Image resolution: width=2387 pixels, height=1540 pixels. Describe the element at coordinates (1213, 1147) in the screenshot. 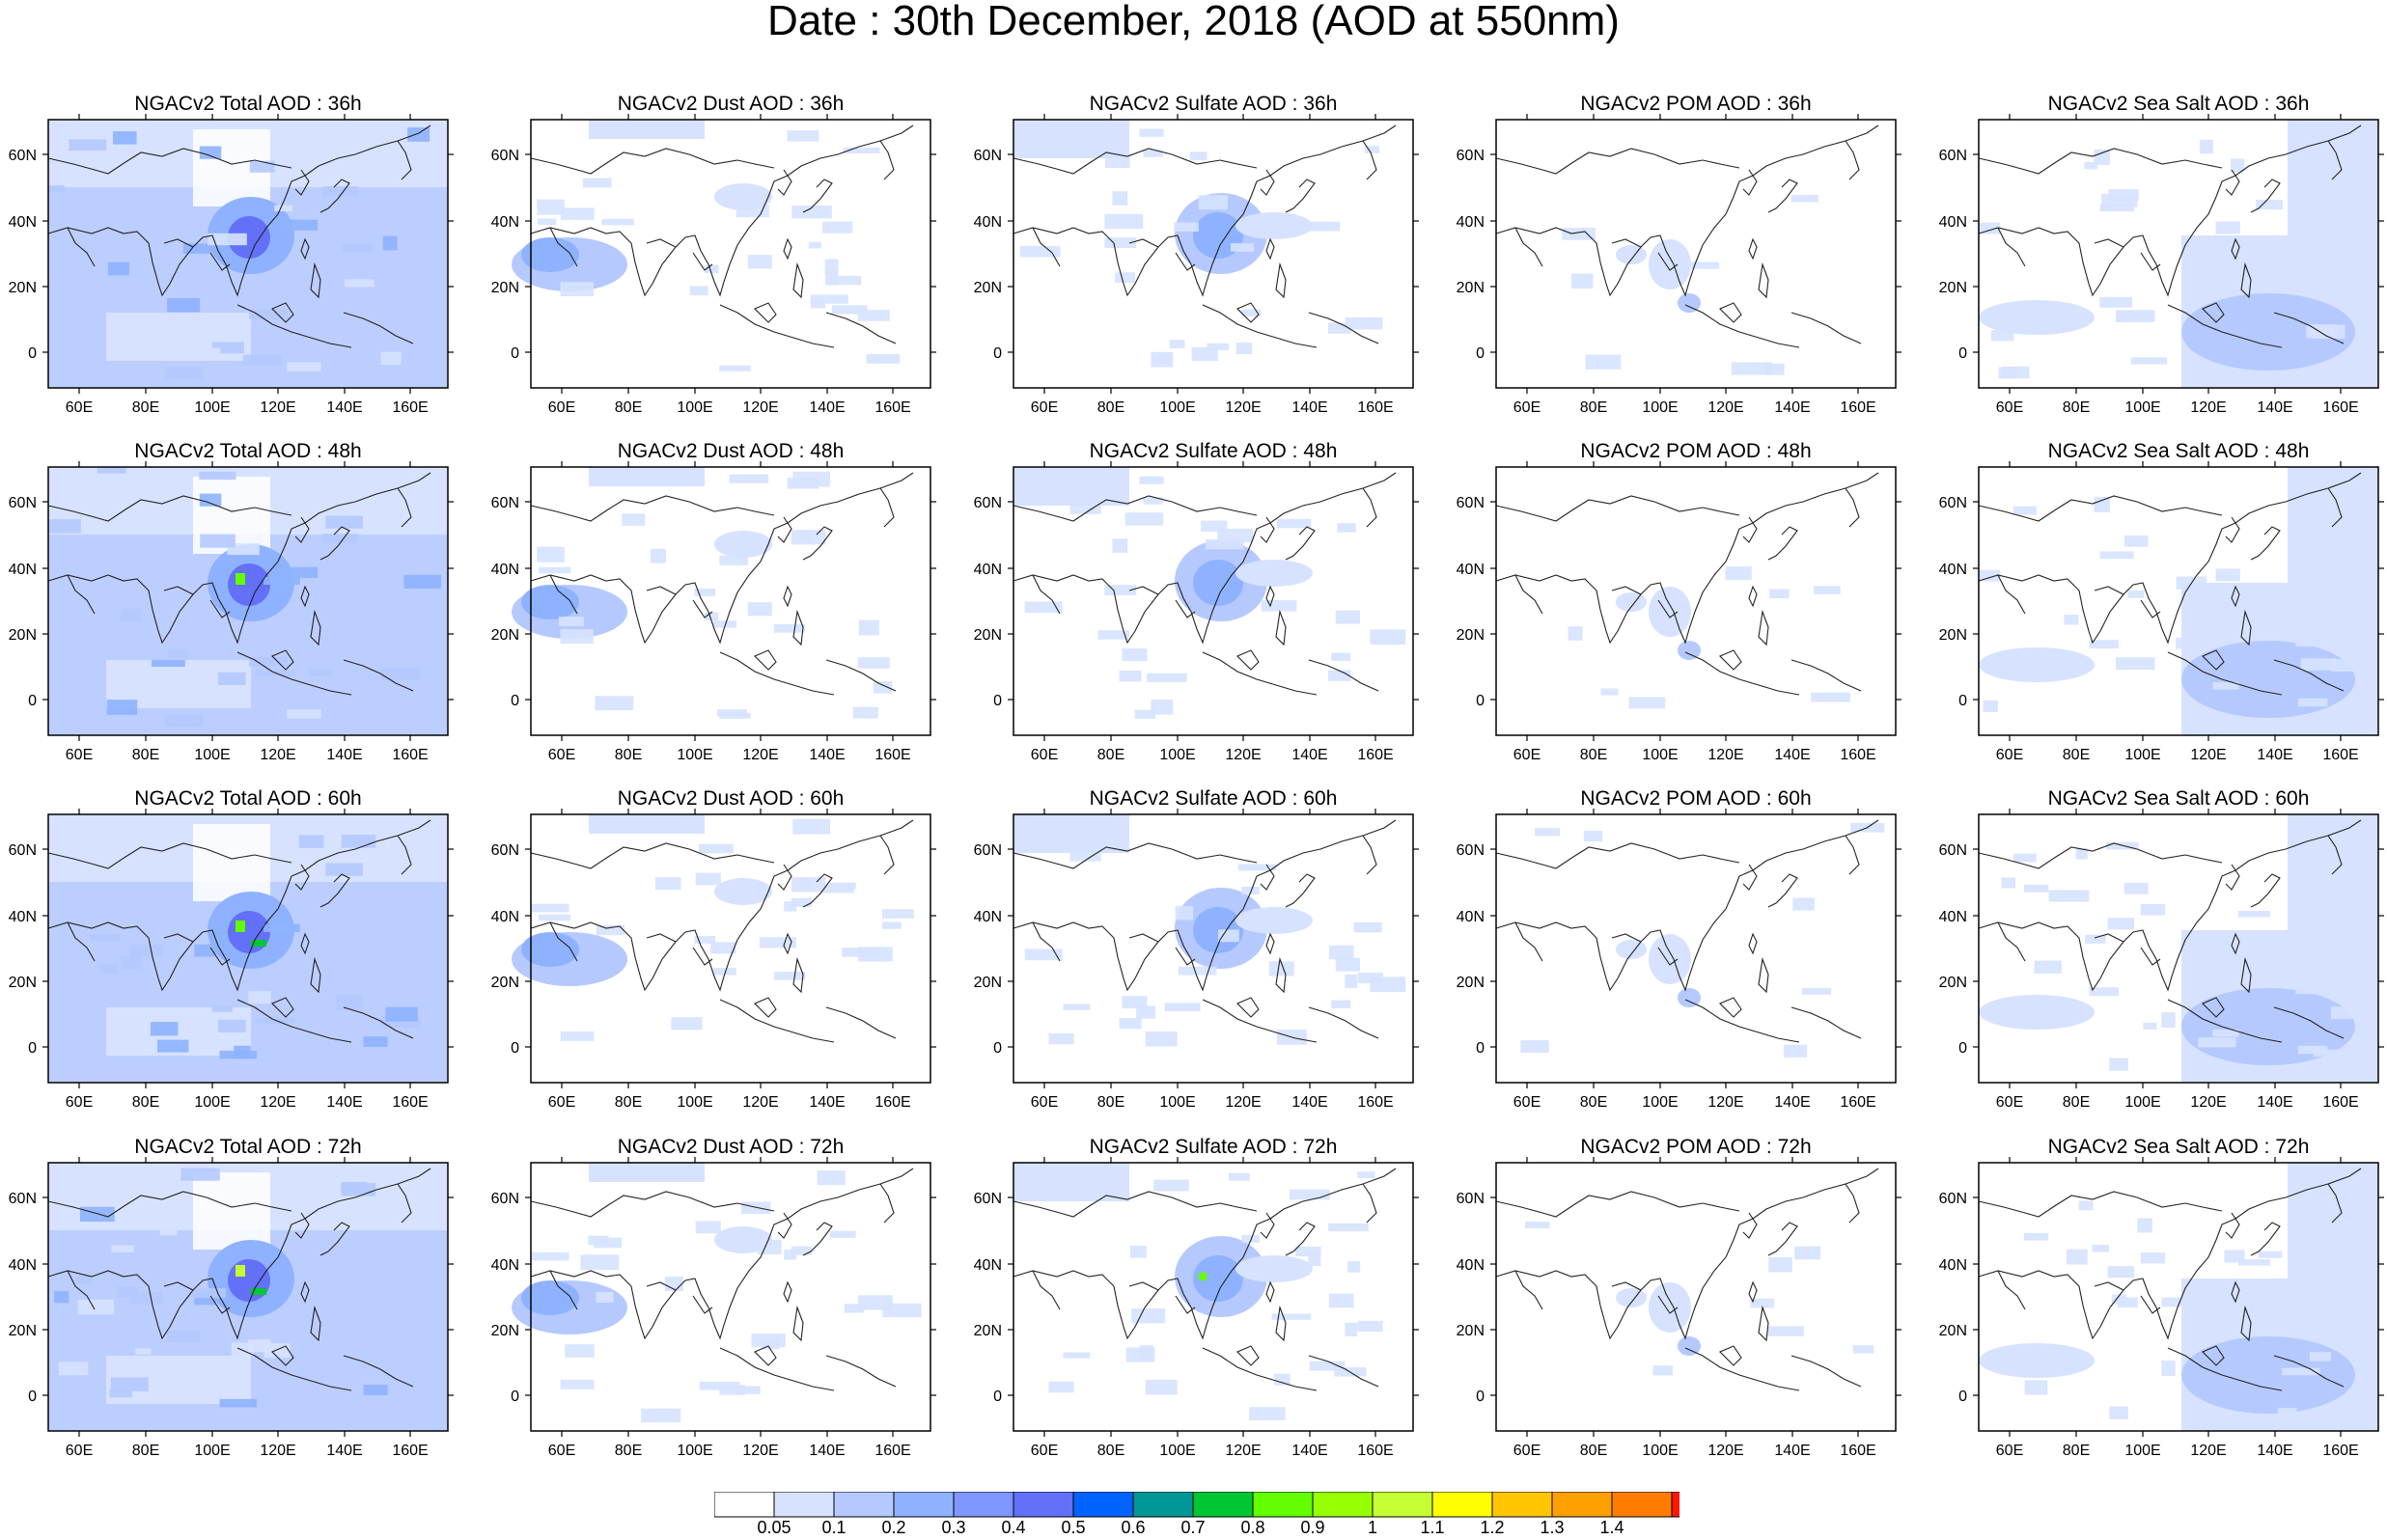

I see `panel-title: NGACv2 Sulfate AOD : 72h` at that location.